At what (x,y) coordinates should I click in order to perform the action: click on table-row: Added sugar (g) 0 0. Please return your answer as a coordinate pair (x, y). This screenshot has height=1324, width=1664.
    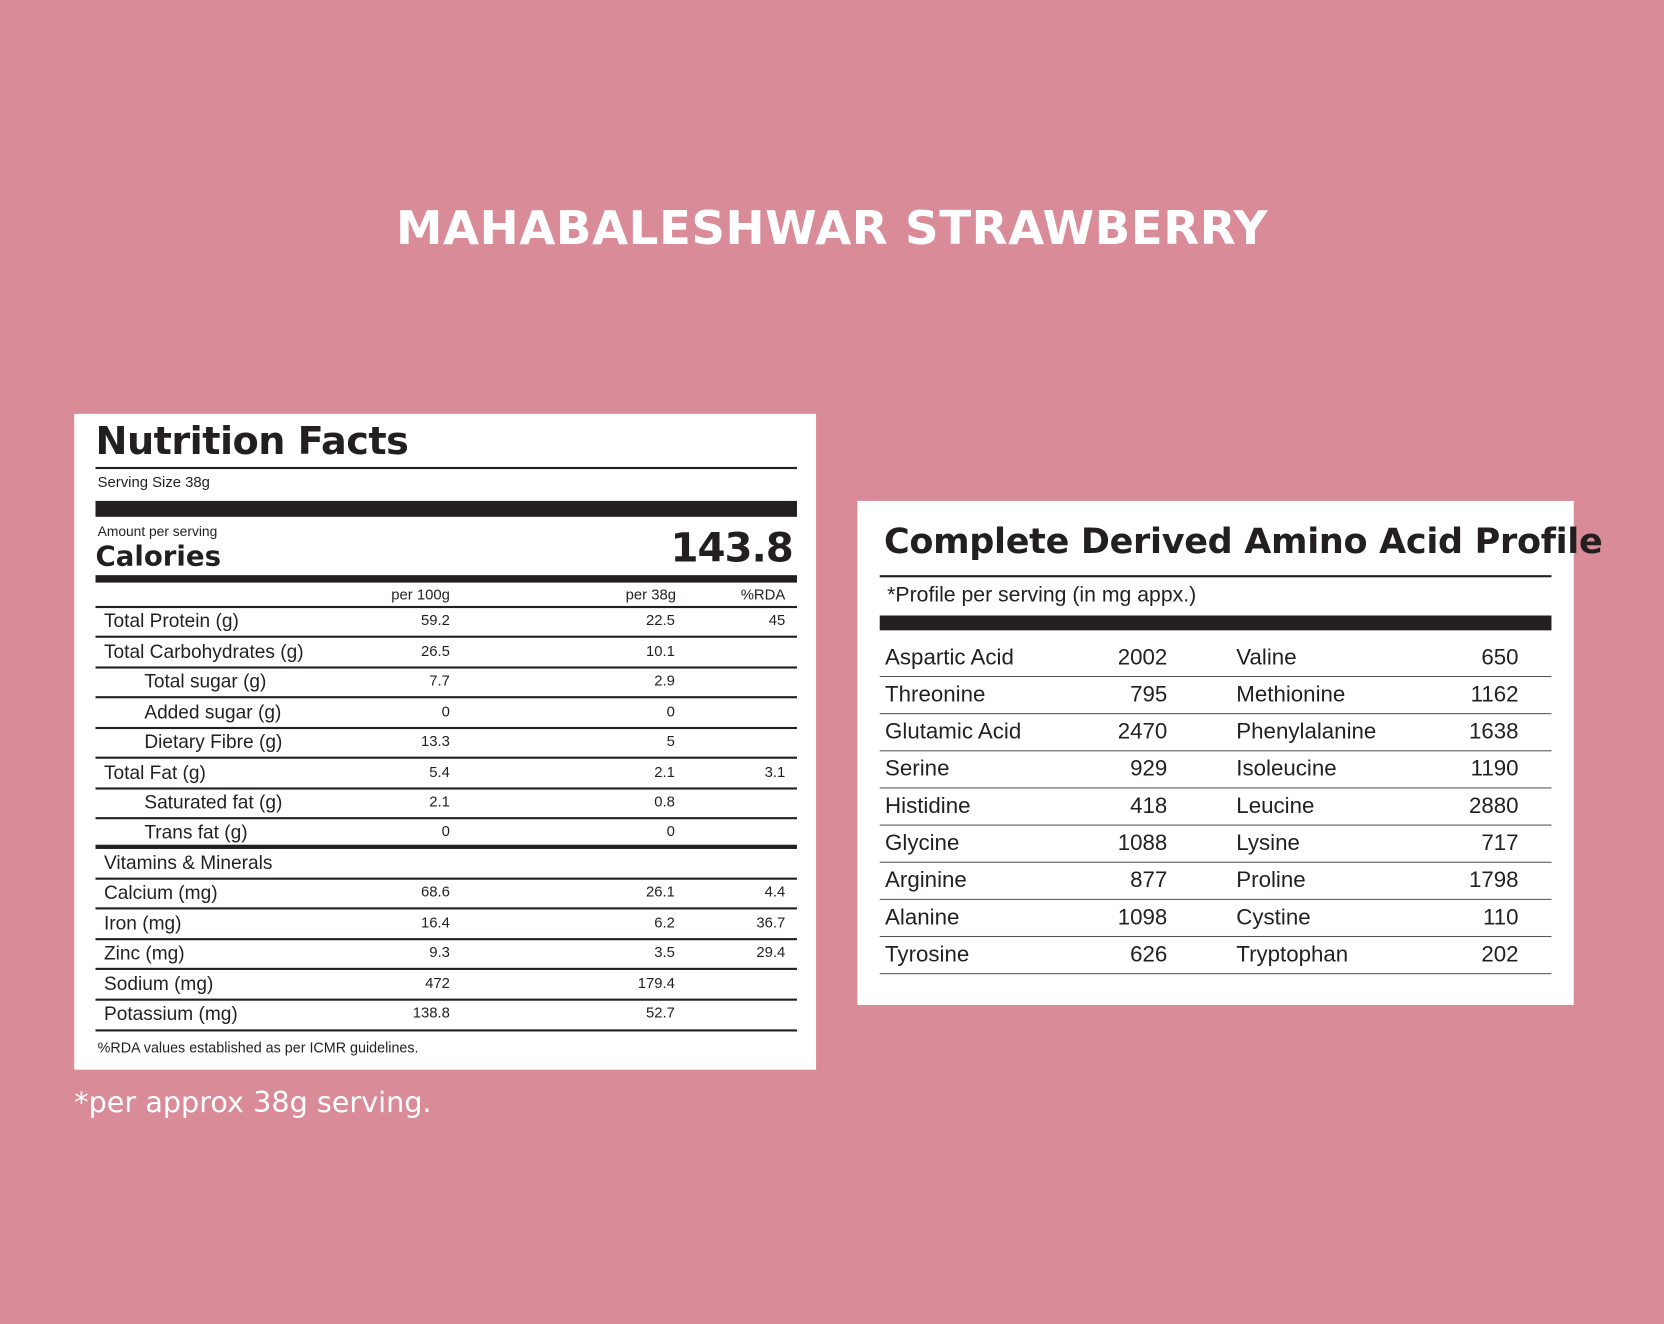
    Looking at the image, I should click on (446, 712).